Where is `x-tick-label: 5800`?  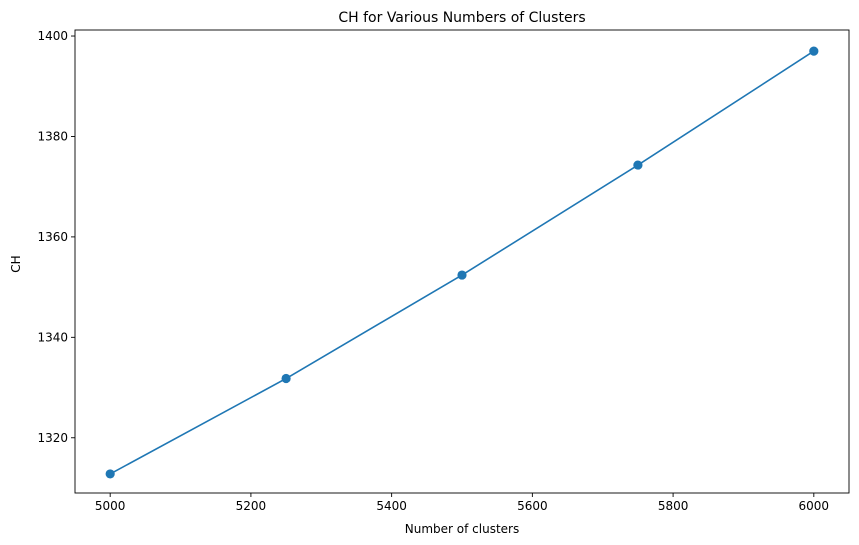 x-tick-label: 5800 is located at coordinates (673, 506).